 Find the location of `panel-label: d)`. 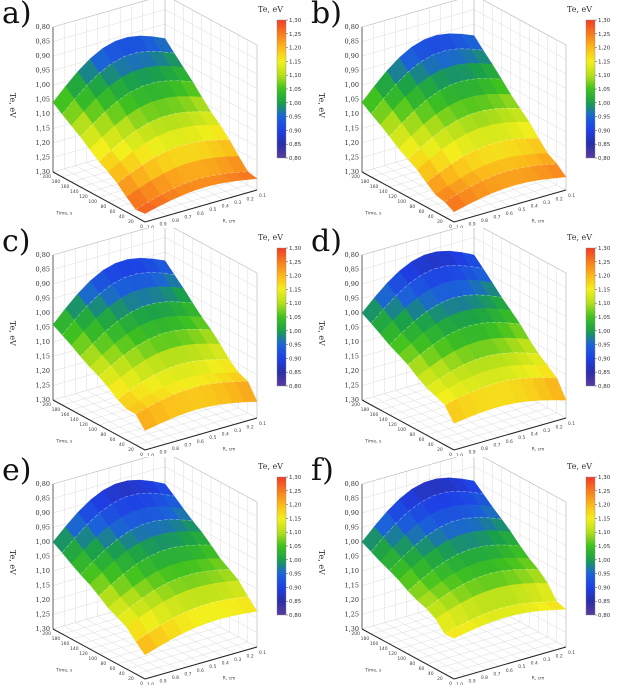

panel-label: d) is located at coordinates (326, 241).